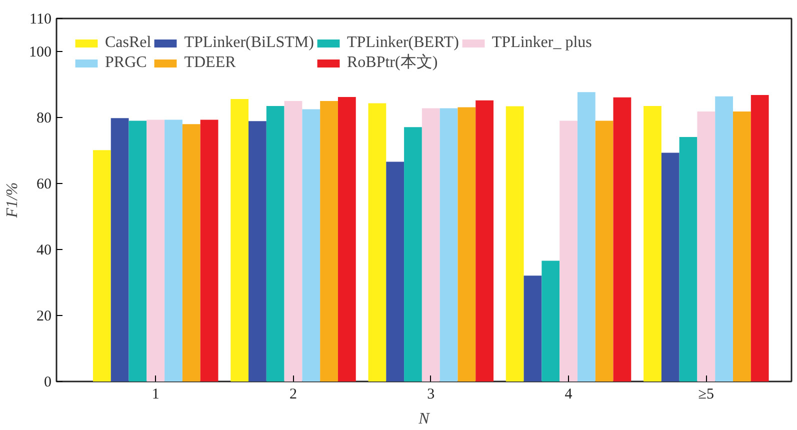  Describe the element at coordinates (706, 394) in the screenshot. I see `x-tick-label: ≥5` at that location.